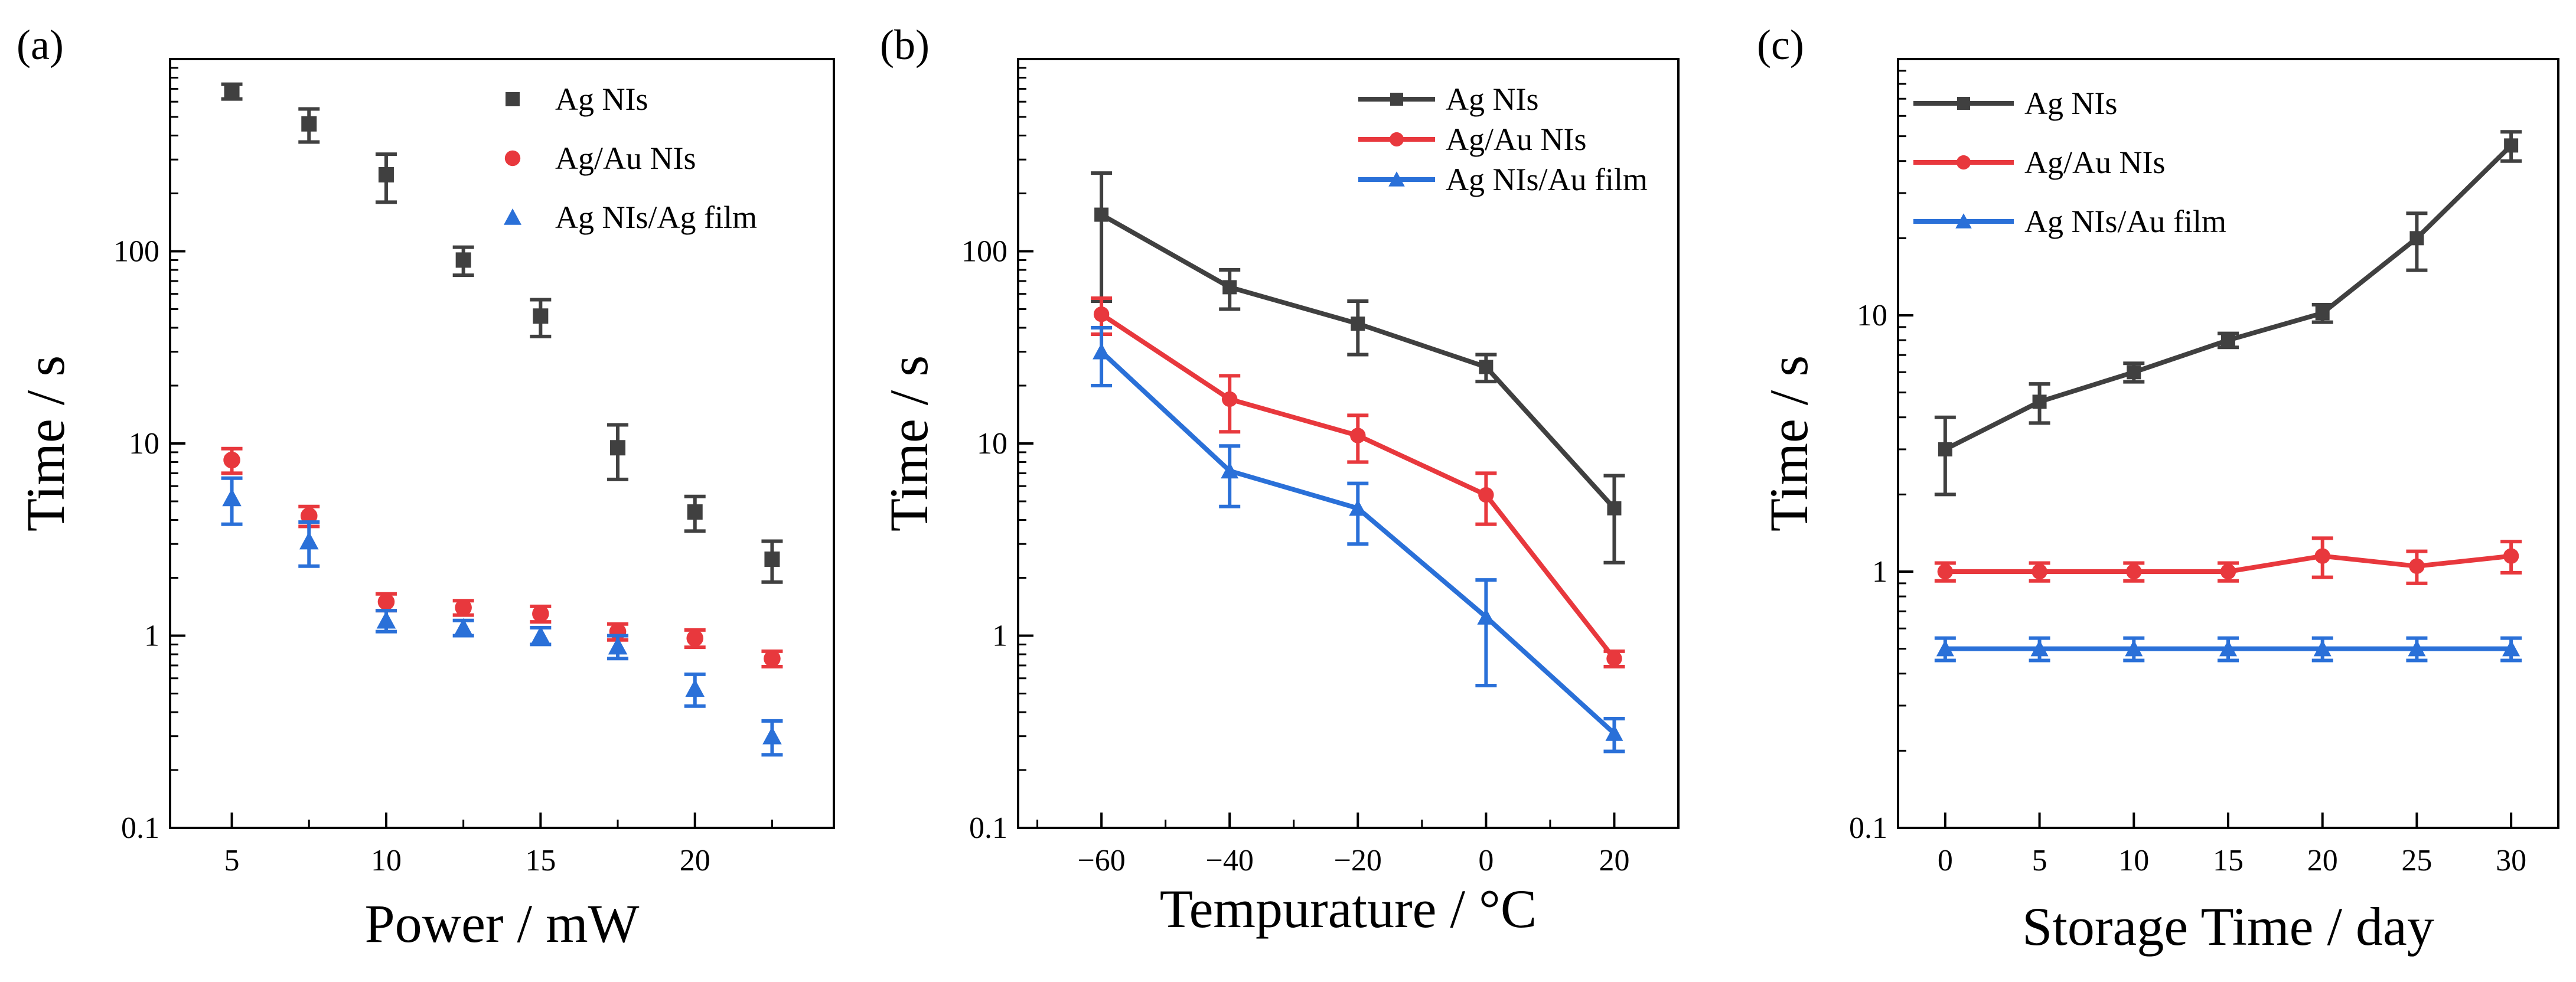 Image resolution: width=2576 pixels, height=982 pixels. Describe the element at coordinates (387, 860) in the screenshot. I see `x-tick-label: 10` at that location.